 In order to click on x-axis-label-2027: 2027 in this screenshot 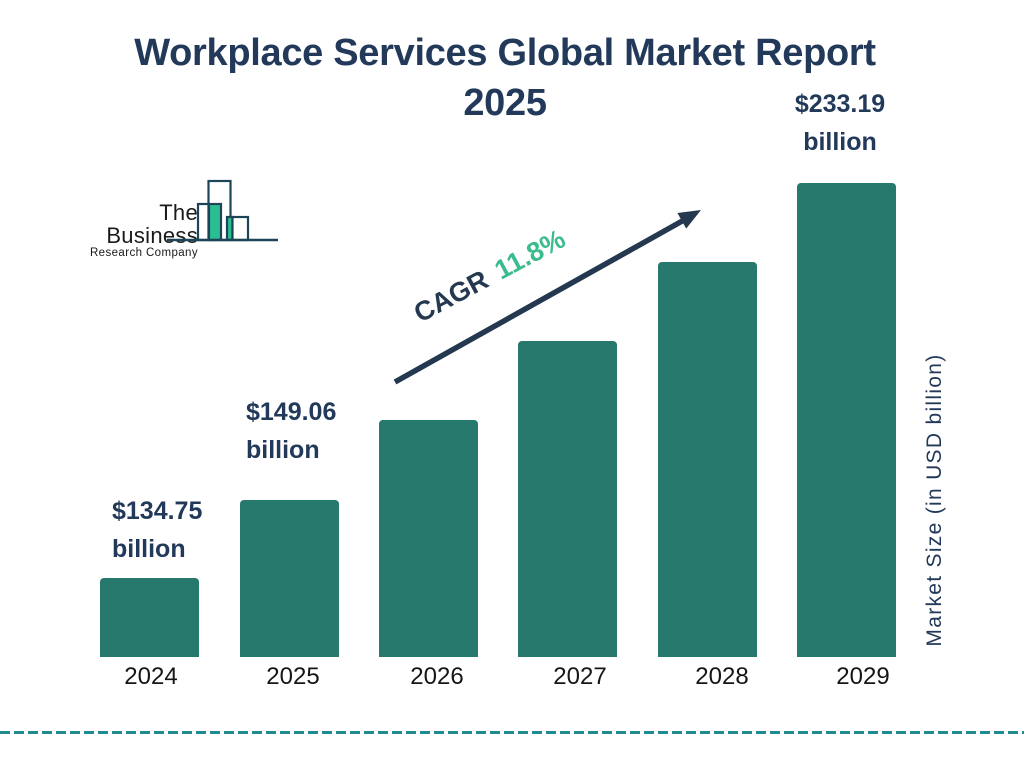, I will do `click(580, 676)`.